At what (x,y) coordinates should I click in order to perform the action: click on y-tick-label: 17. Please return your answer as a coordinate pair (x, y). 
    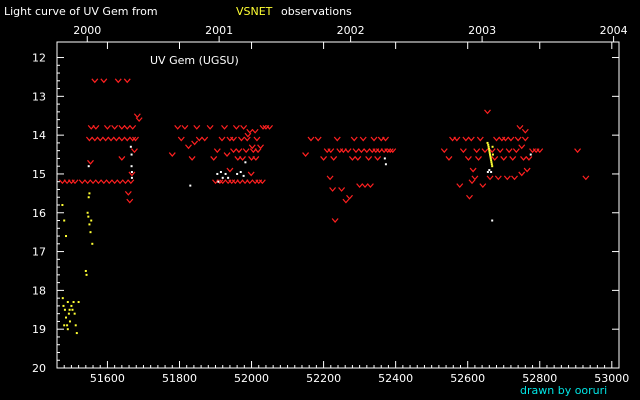
    Looking at the image, I should click on (39, 252).